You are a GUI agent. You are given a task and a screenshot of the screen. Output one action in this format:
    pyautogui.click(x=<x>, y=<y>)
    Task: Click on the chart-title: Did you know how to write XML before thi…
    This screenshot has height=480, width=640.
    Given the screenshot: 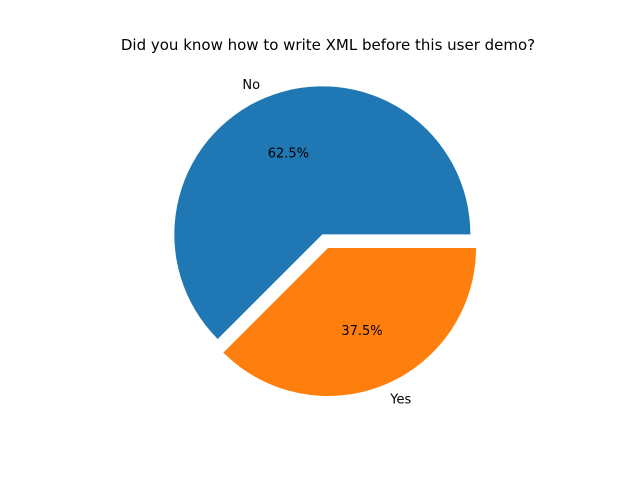 What is the action you would take?
    pyautogui.click(x=328, y=45)
    